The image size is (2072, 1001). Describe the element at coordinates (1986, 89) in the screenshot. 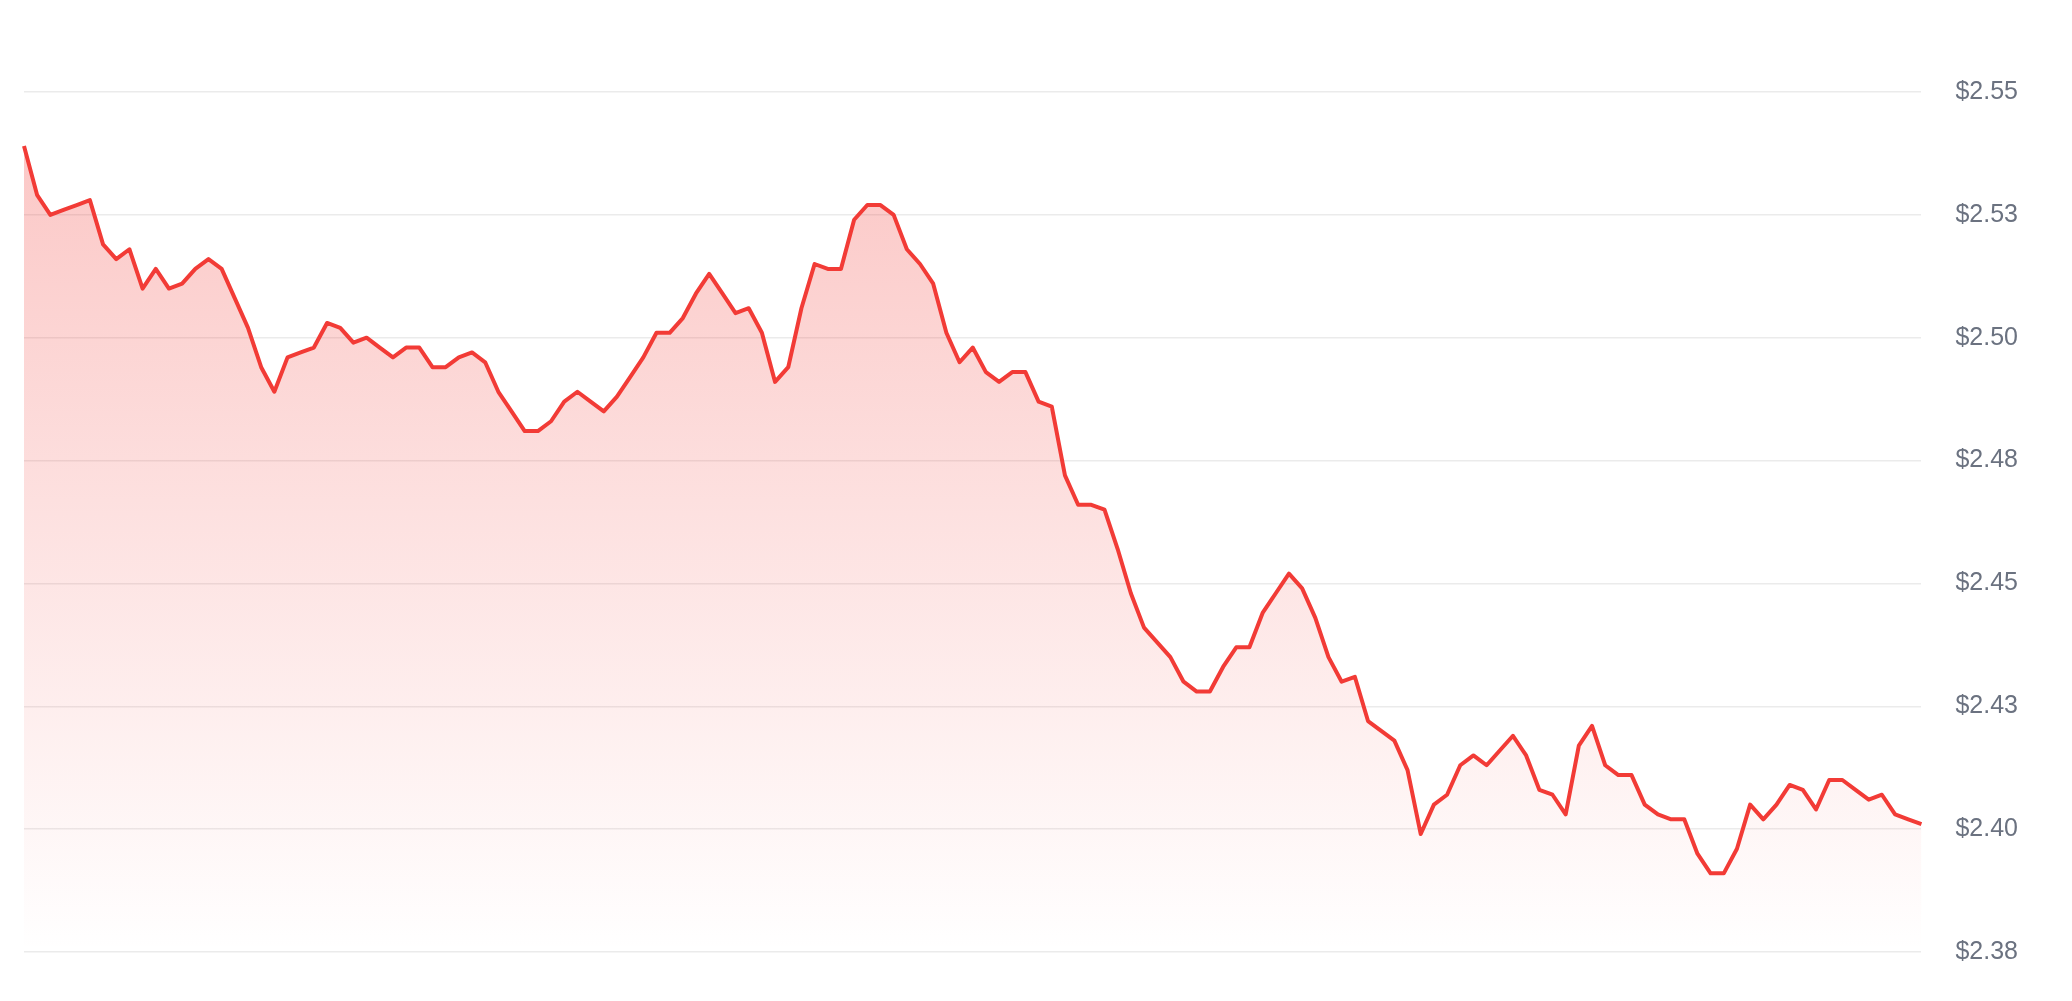

I see `y-tick-label: $2.55` at that location.